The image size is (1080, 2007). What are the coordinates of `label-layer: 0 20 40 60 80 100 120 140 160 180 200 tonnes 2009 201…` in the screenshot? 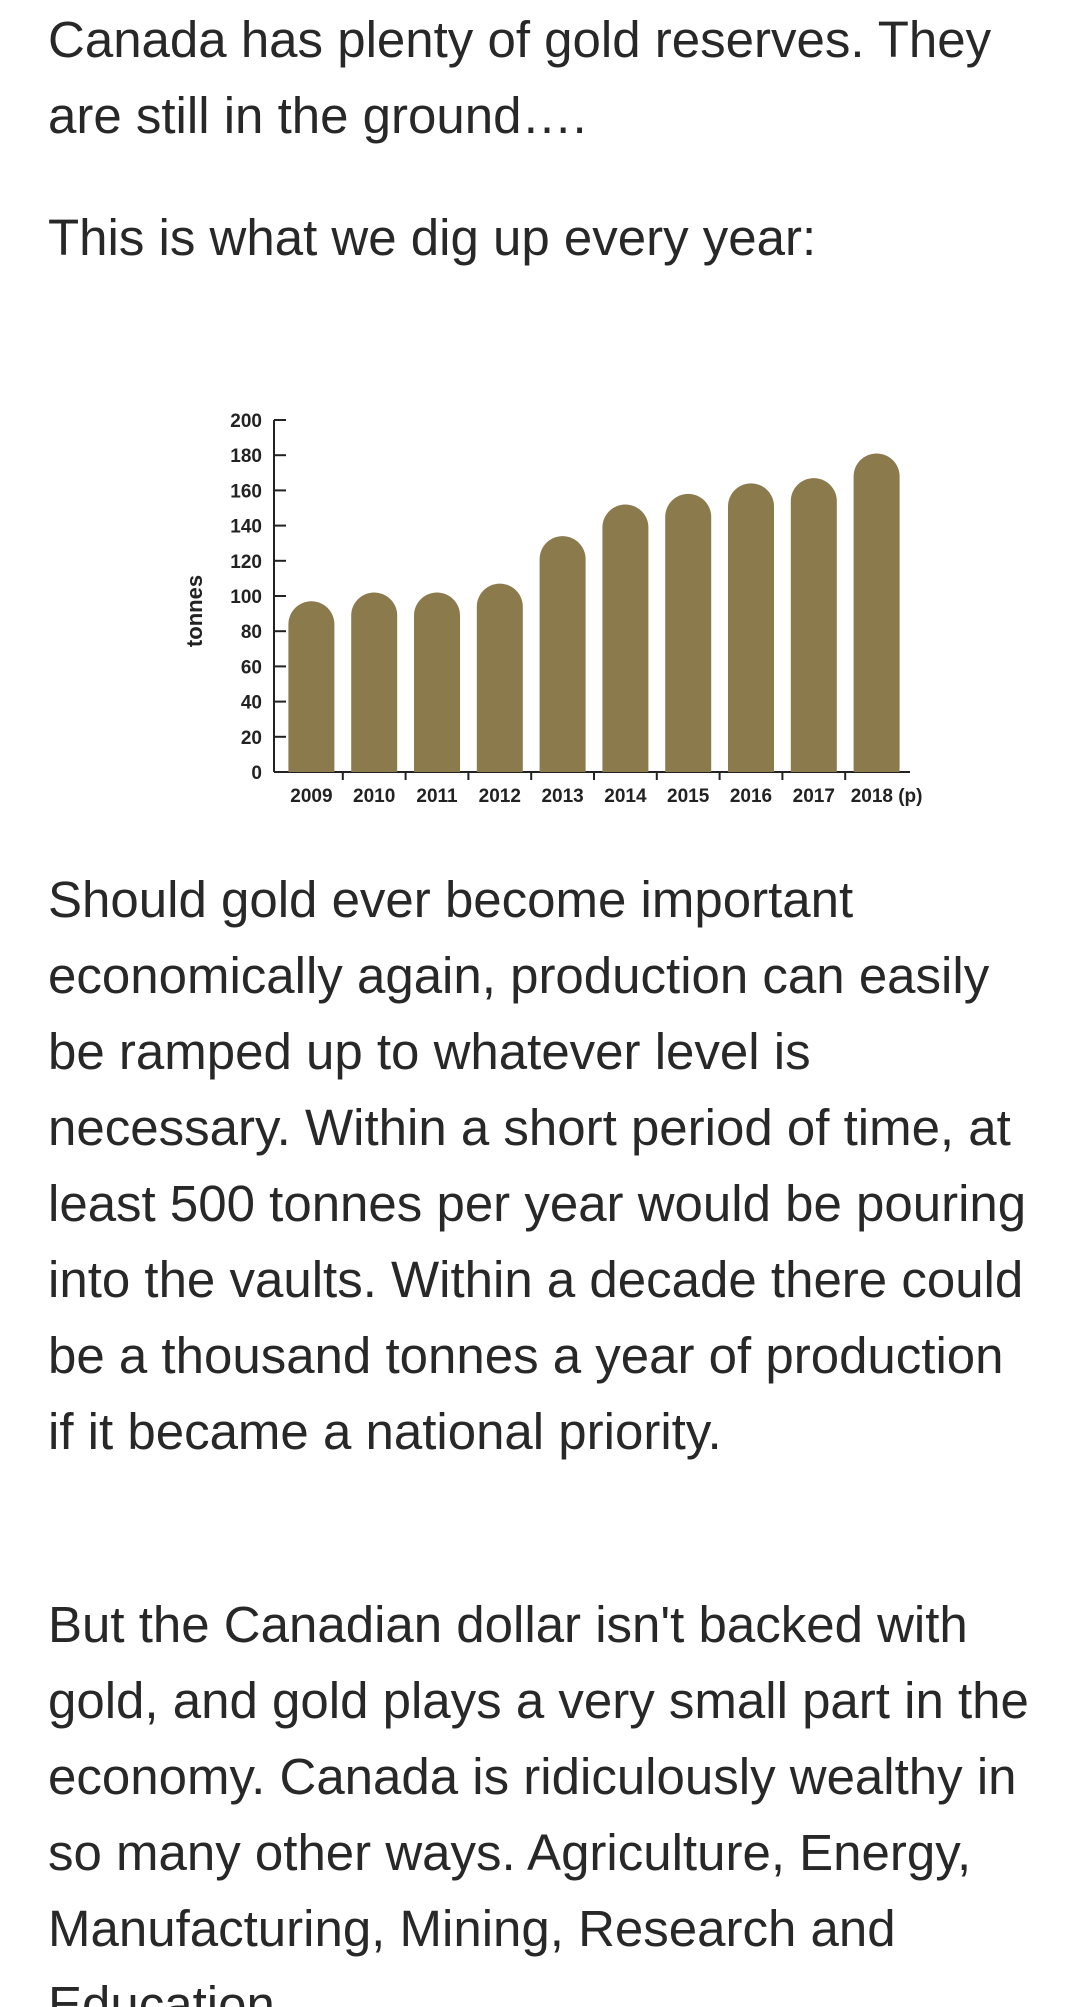 It's located at (552, 609).